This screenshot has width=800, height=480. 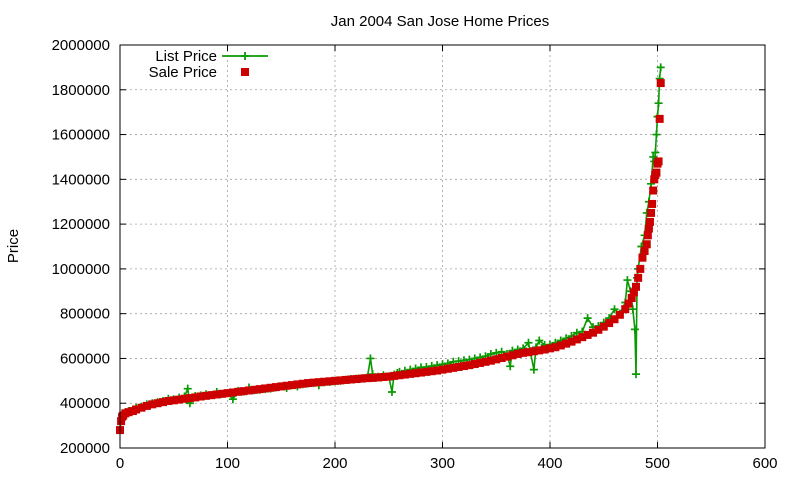 What do you see at coordinates (81, 45) in the screenshot?
I see `y-tick-label: 2000000` at bounding box center [81, 45].